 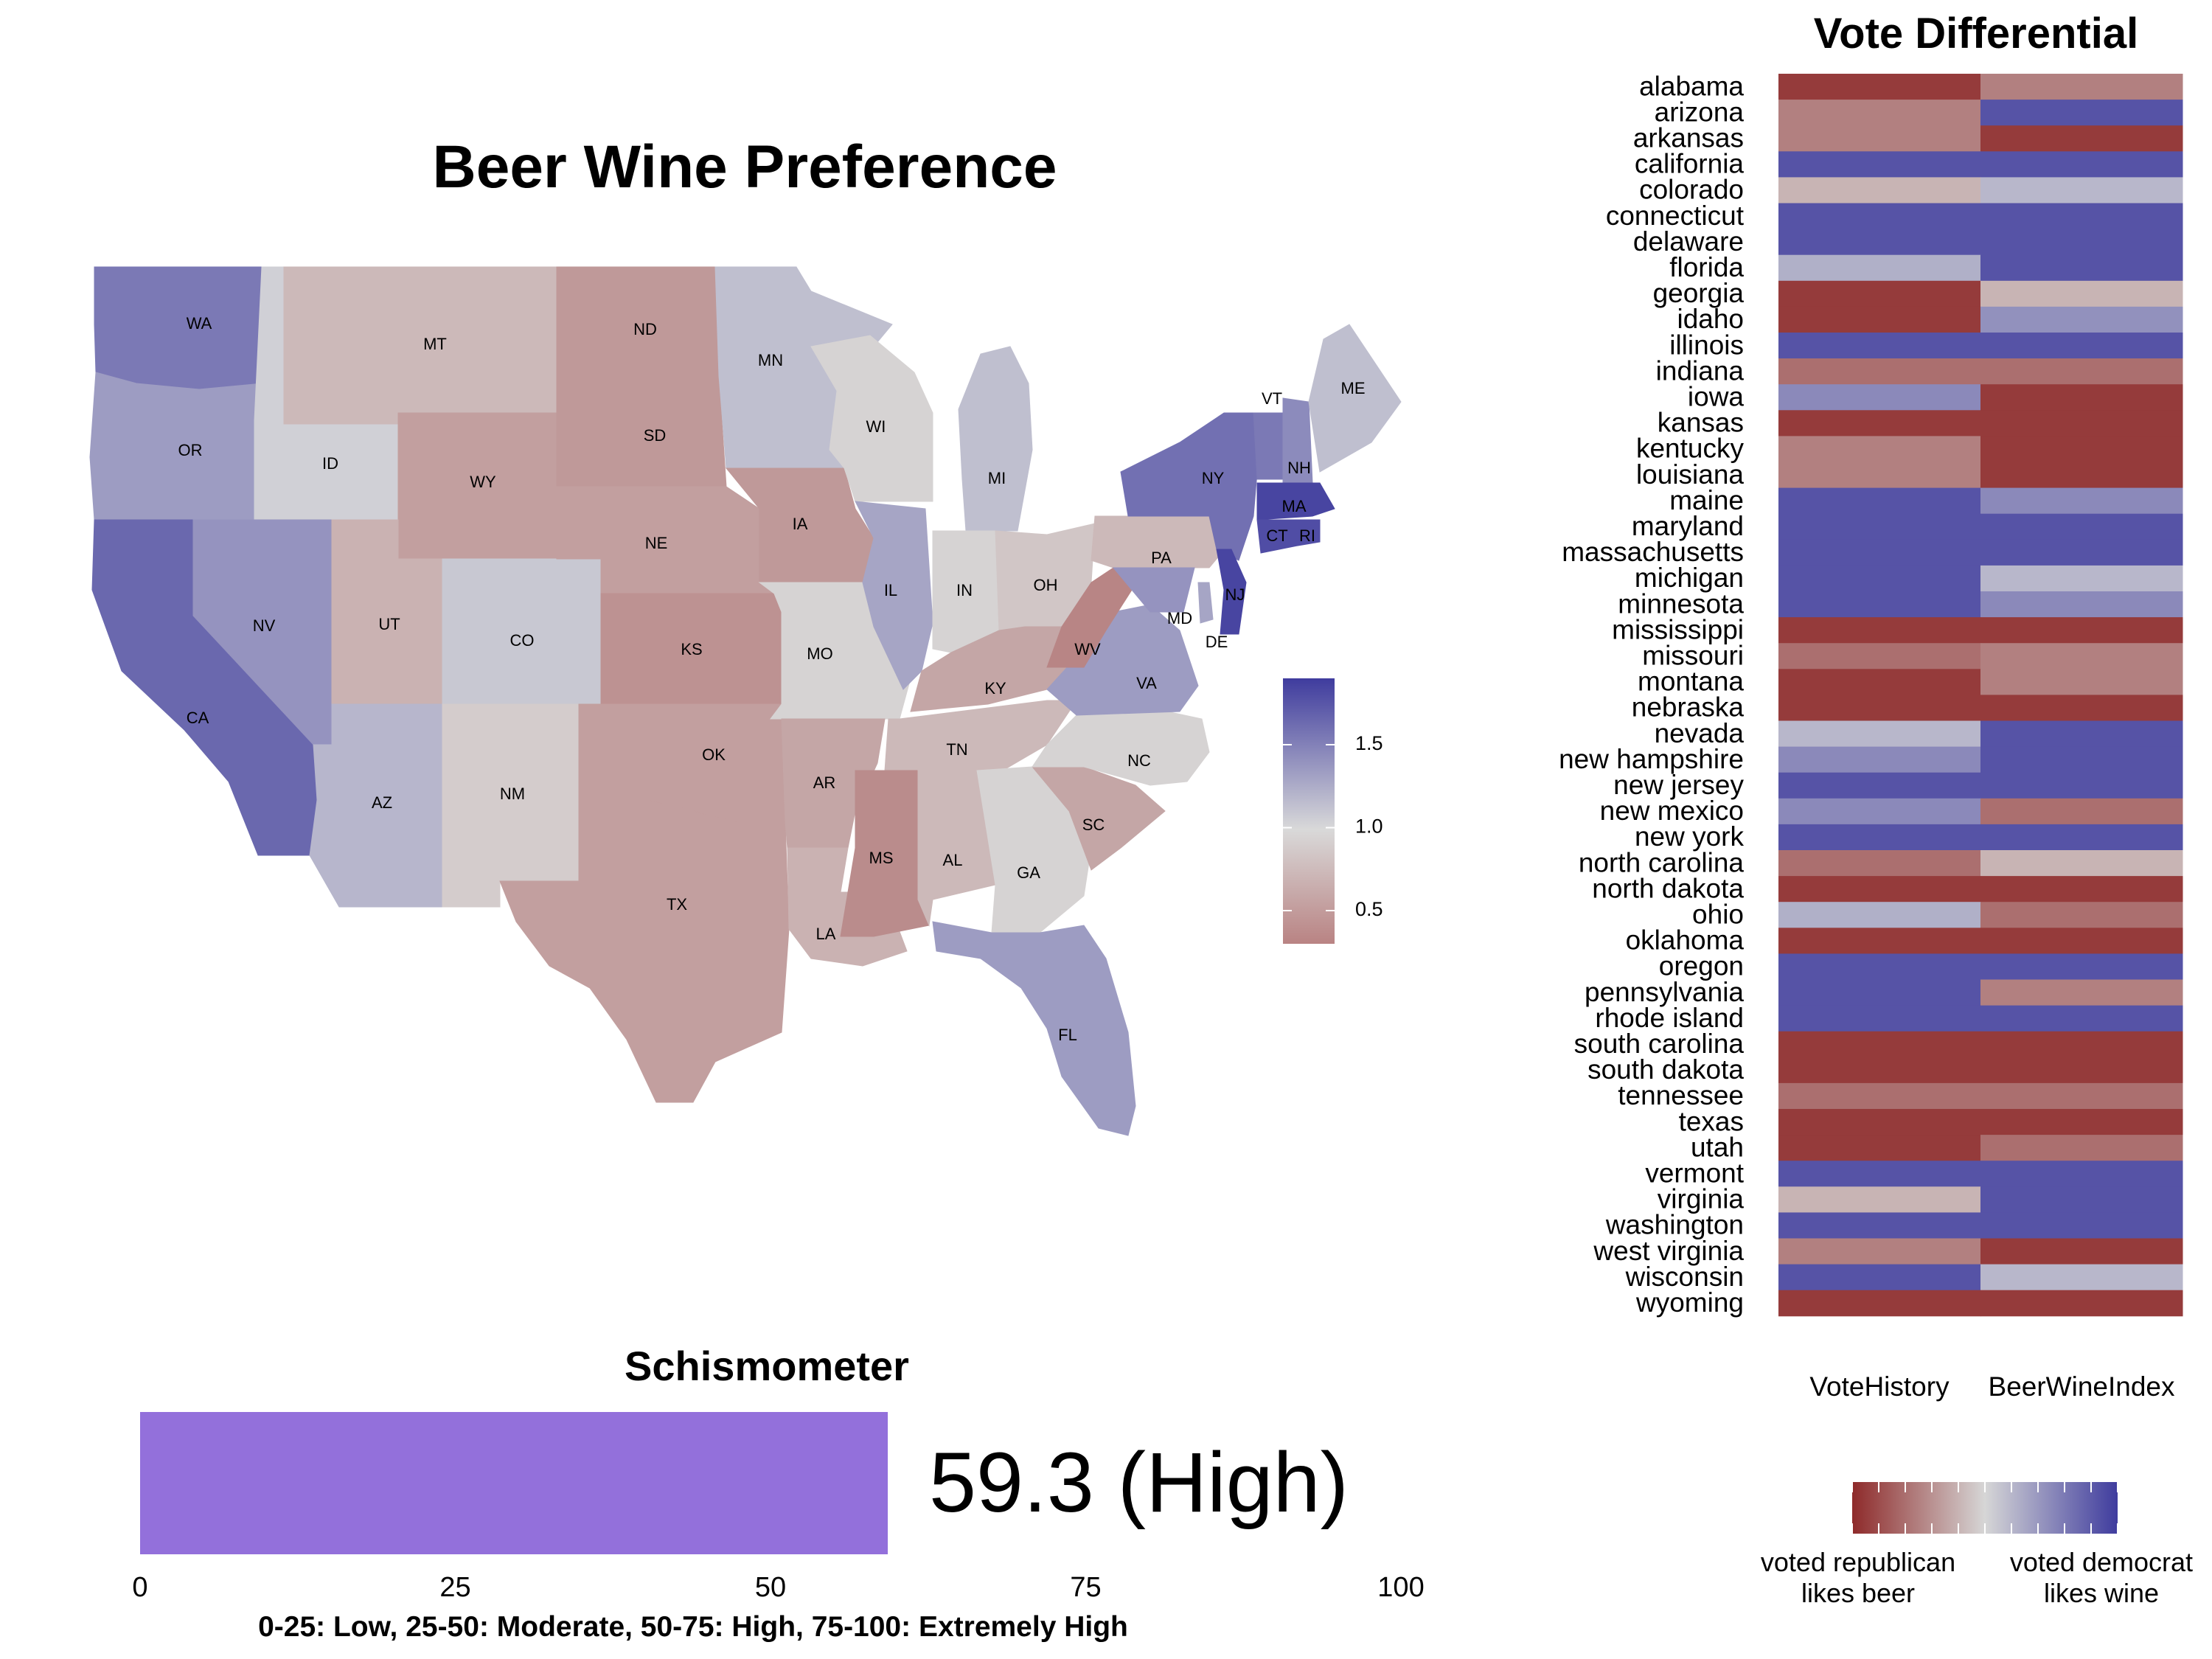 What do you see at coordinates (522, 640) in the screenshot?
I see `state-label-co: CO` at bounding box center [522, 640].